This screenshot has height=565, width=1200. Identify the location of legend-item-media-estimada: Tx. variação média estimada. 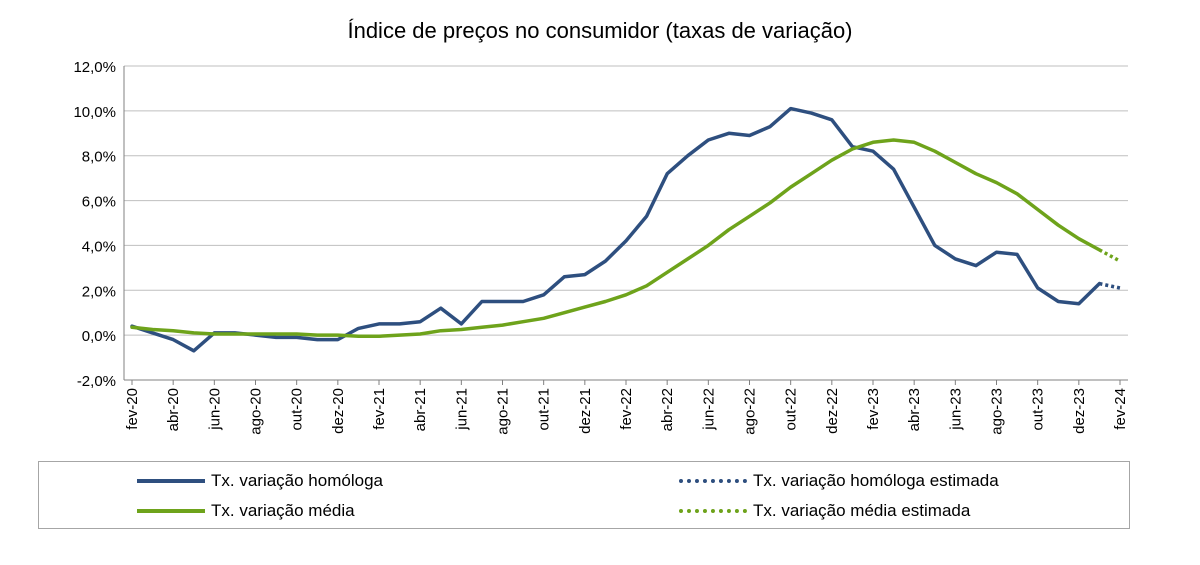
(824, 511).